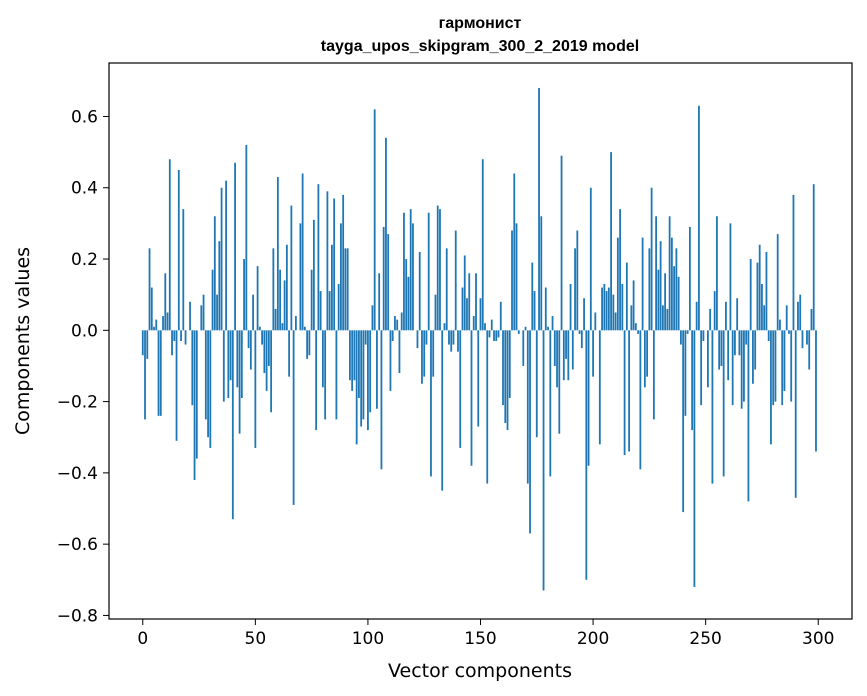 The image size is (867, 696). What do you see at coordinates (485, 634) in the screenshot?
I see `x-axis: 0 50 100 150 200 250 300` at bounding box center [485, 634].